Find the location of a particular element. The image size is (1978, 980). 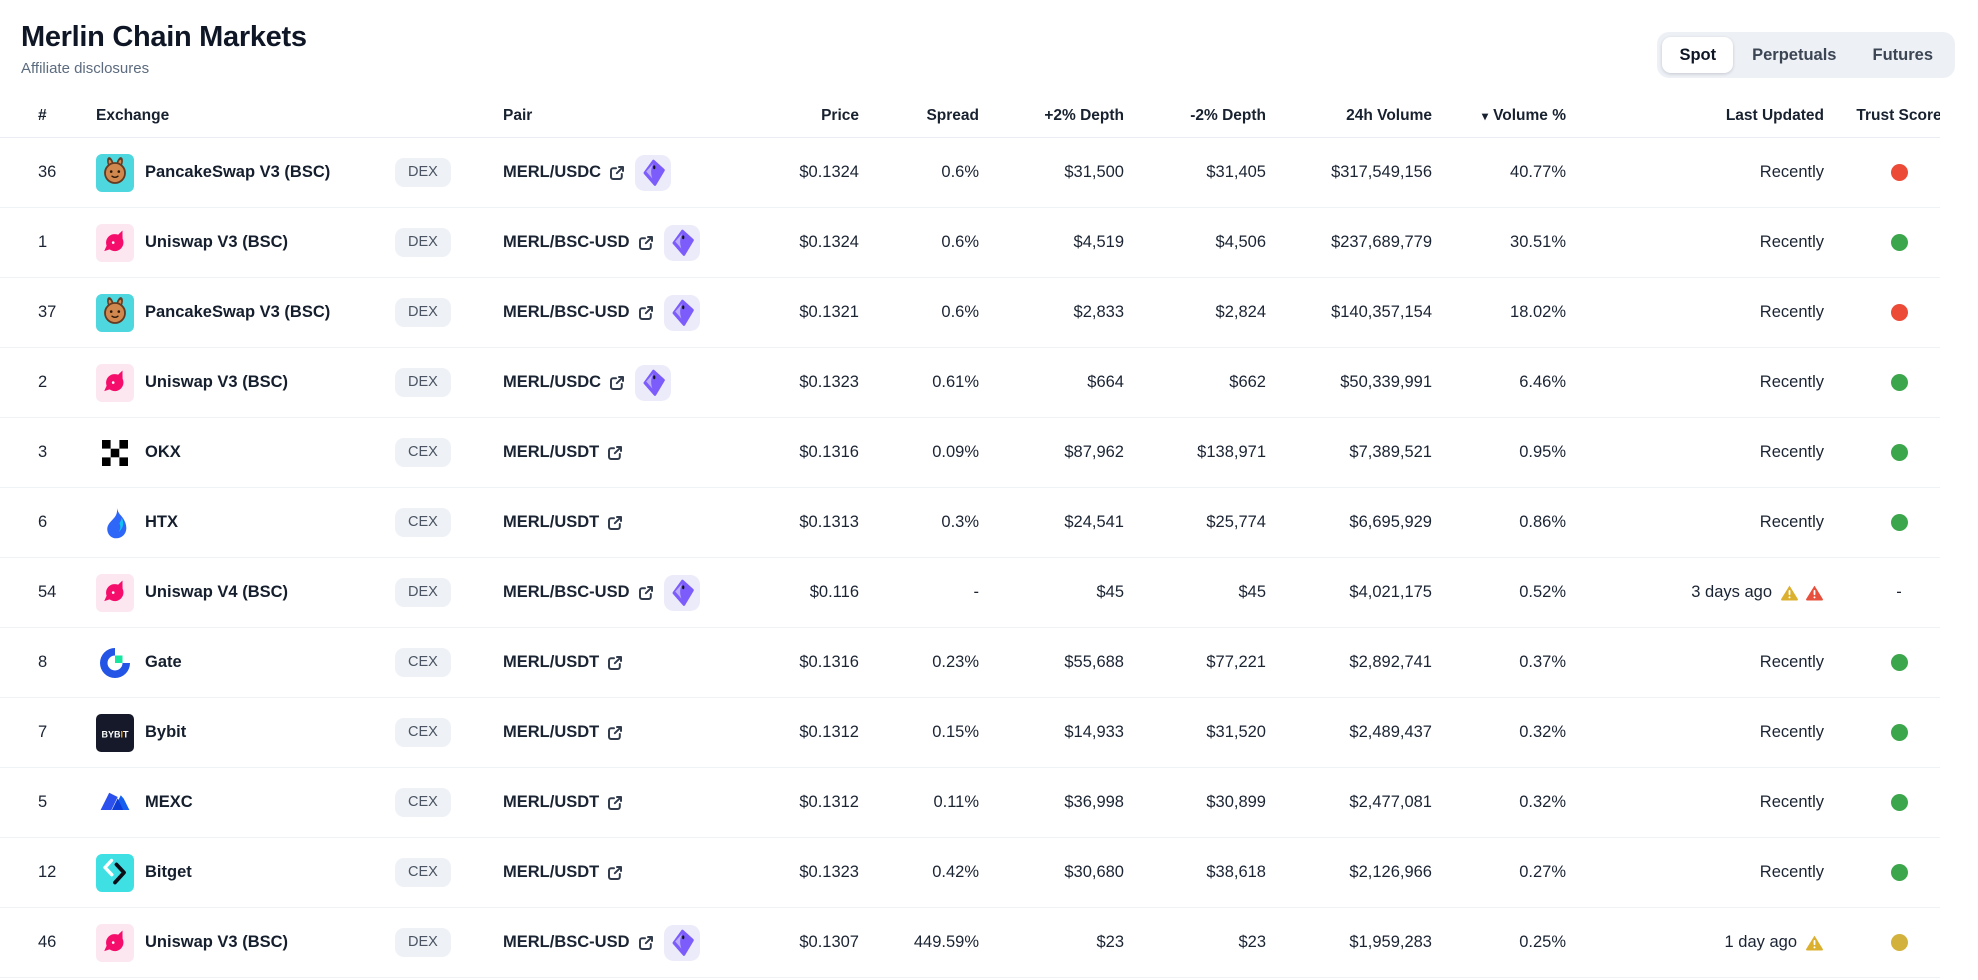

exchange-logo-icon: BYBIT is located at coordinates (115, 732).